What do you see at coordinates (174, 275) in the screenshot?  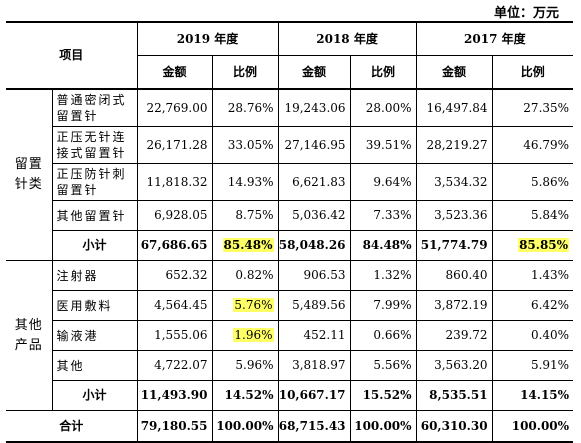 I see `amount-cell: 652.32` at bounding box center [174, 275].